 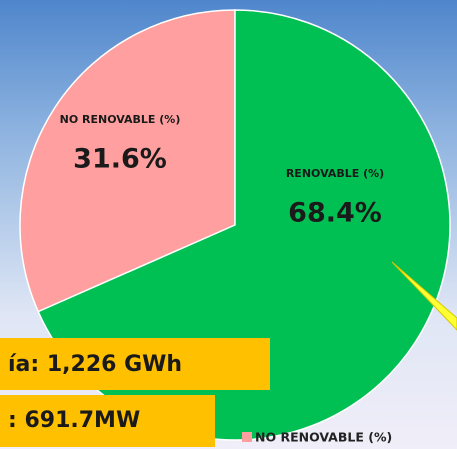 I want to click on annotation: ía: 1,226 GWh, so click(x=95, y=364).